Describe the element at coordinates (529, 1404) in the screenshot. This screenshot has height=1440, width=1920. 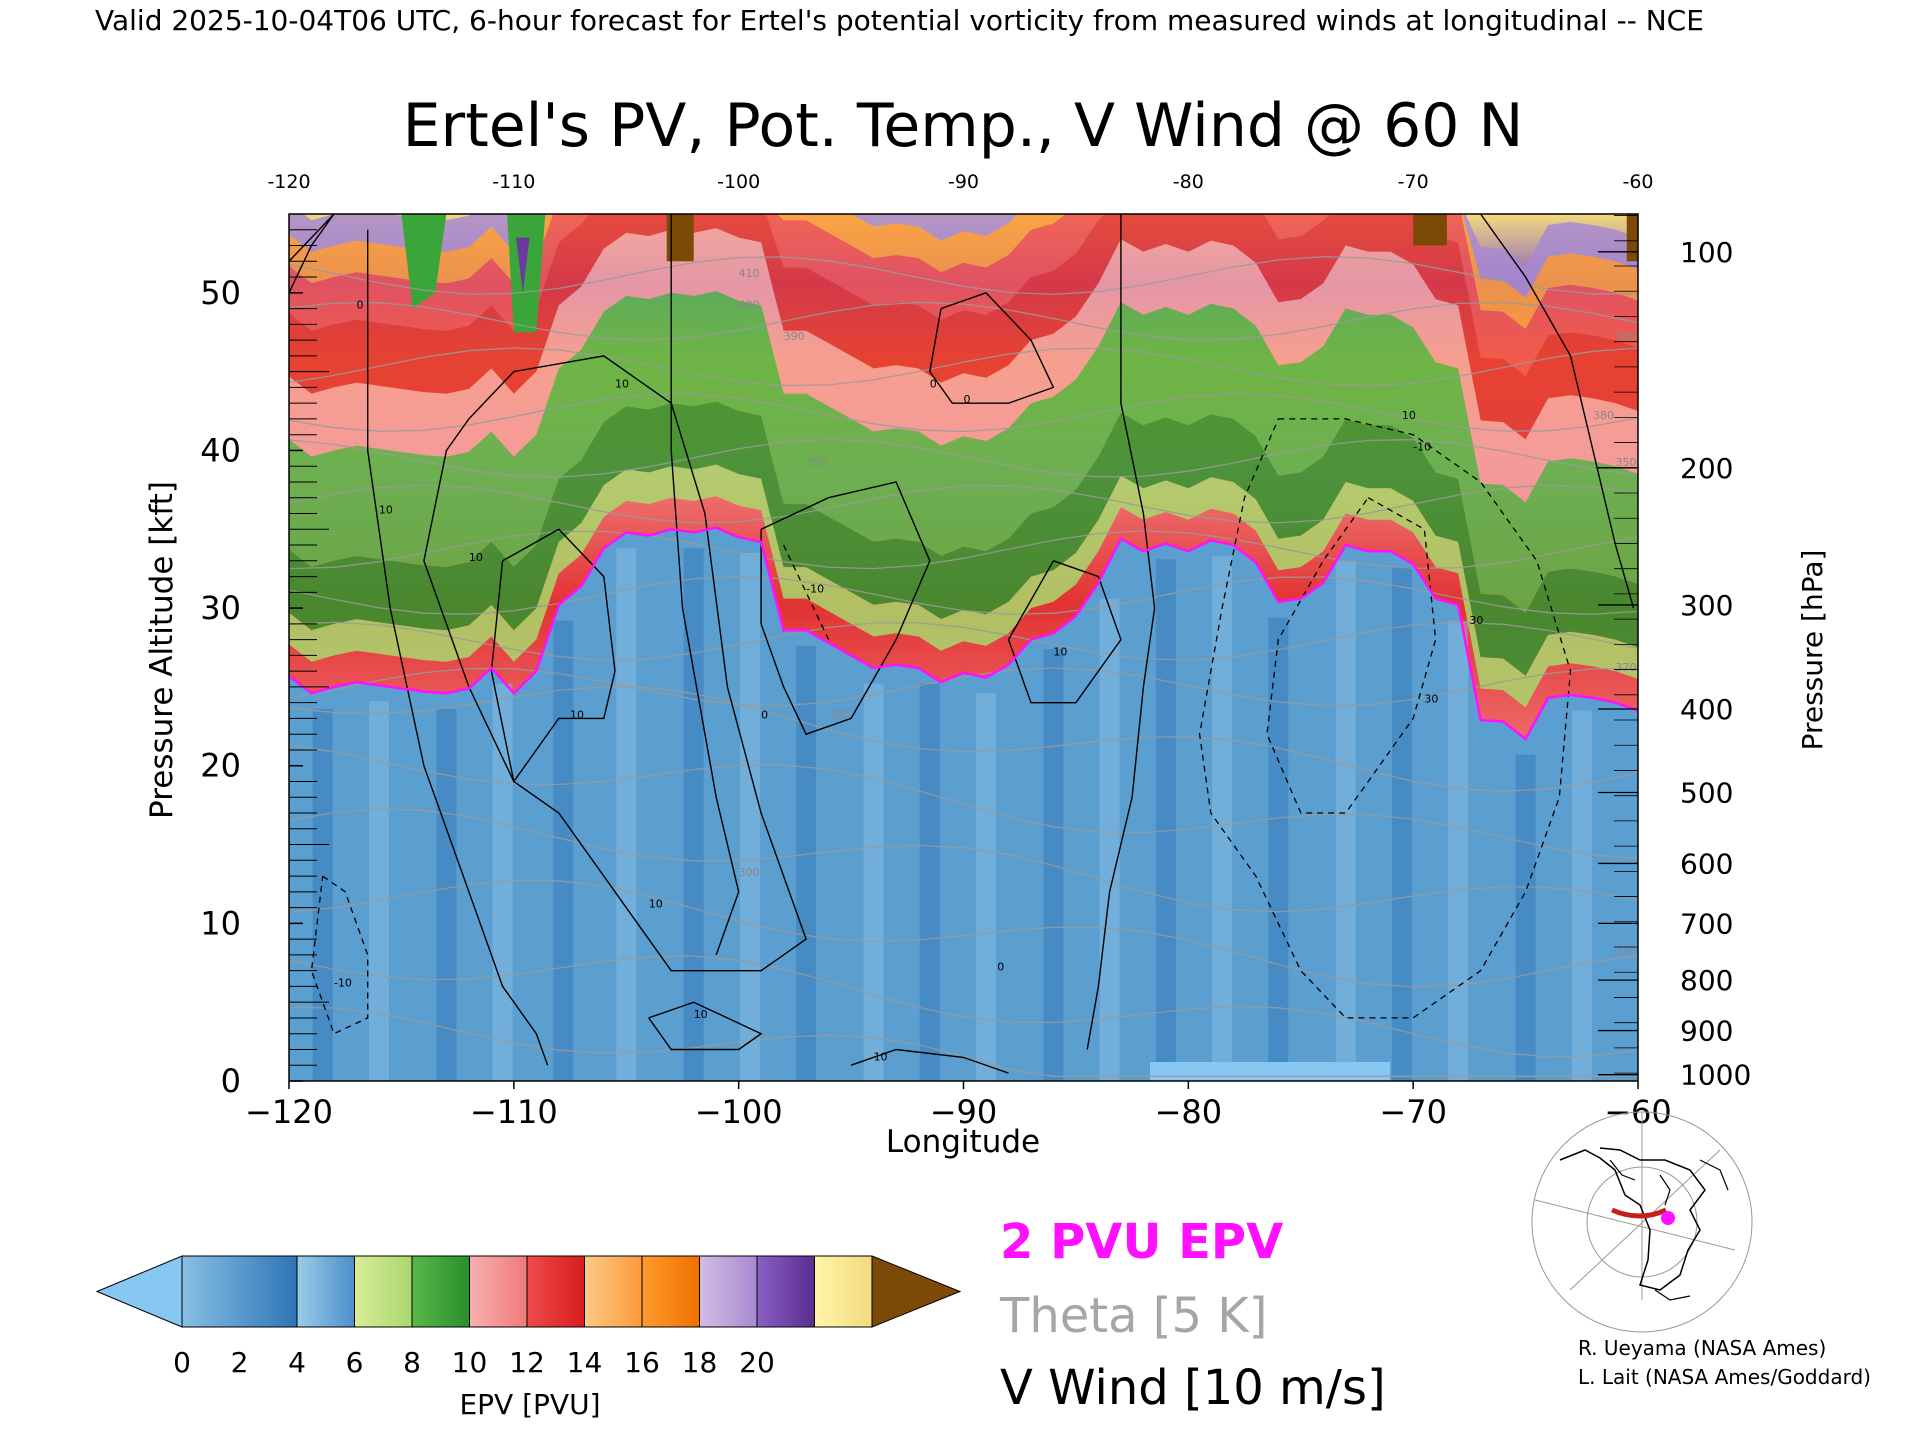
I see `colorbar-label: EPV [PVU]` at that location.